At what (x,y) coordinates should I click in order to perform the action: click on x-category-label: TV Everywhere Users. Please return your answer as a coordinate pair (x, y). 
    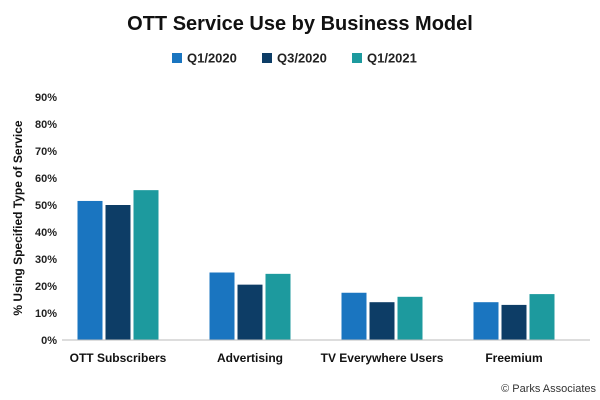
    Looking at the image, I should click on (382, 358).